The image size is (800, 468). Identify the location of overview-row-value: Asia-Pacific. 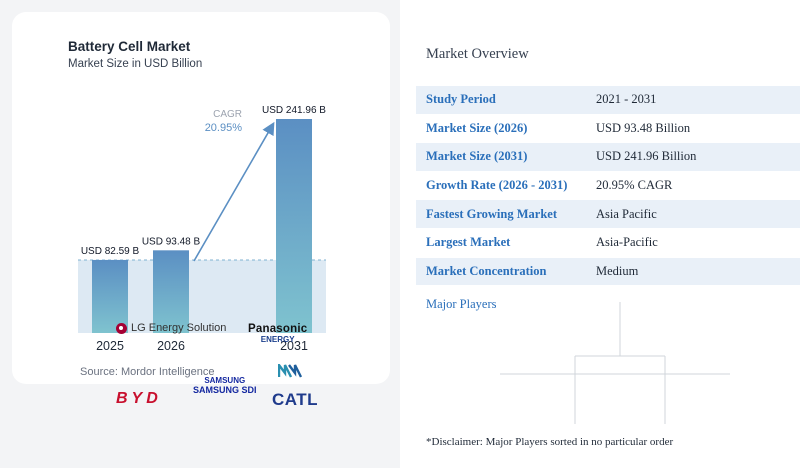
(627, 242).